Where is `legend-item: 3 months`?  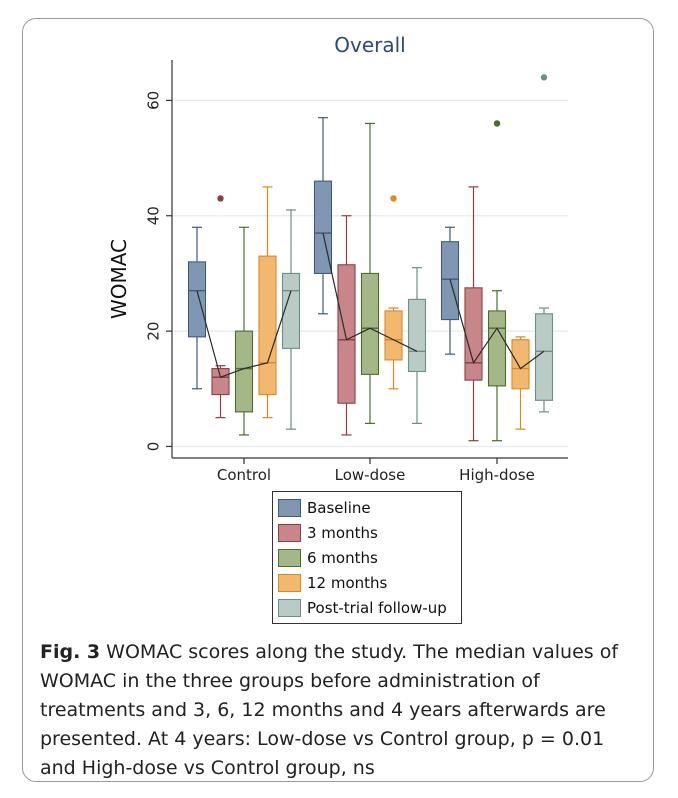 legend-item: 3 months is located at coordinates (328, 533).